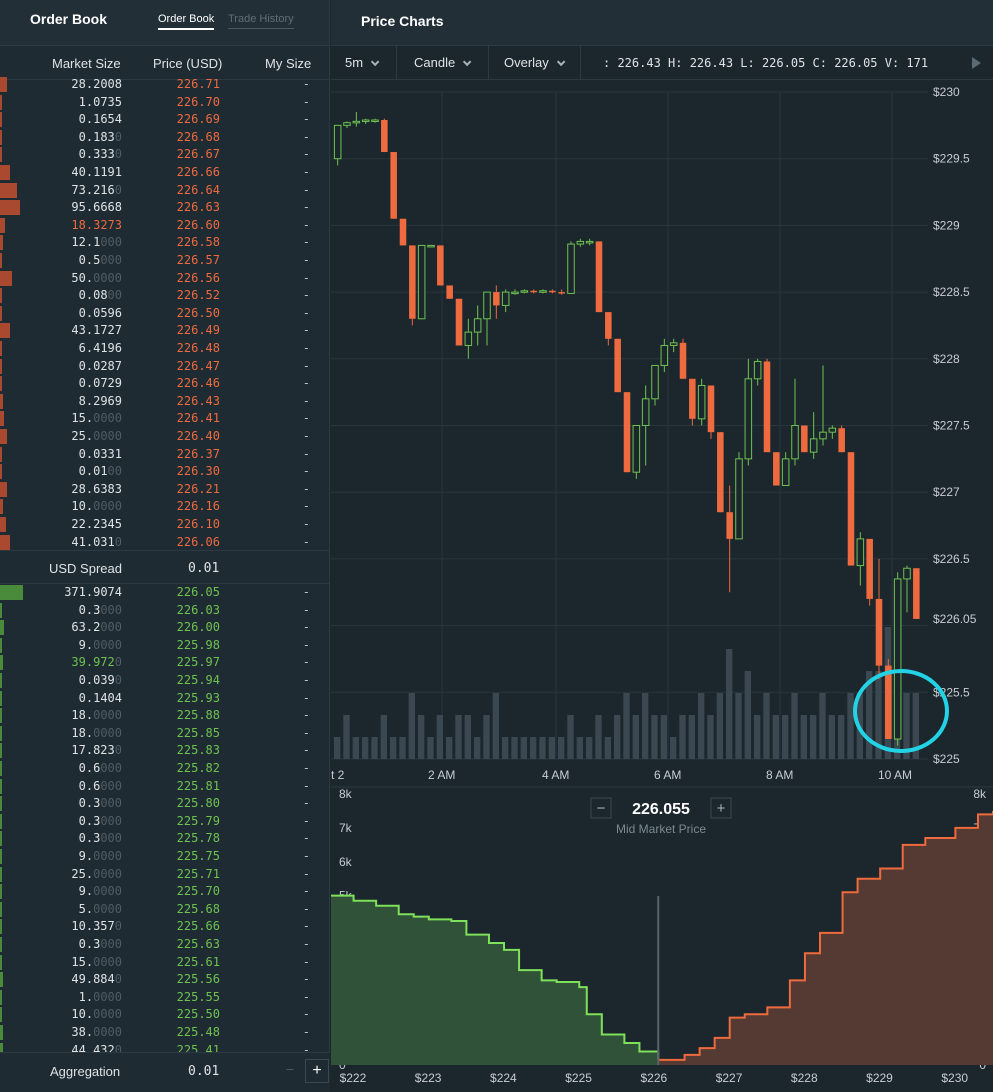 The width and height of the screenshot is (993, 1092). I want to click on ask-row: 0.0596 226.50 -, so click(165, 314).